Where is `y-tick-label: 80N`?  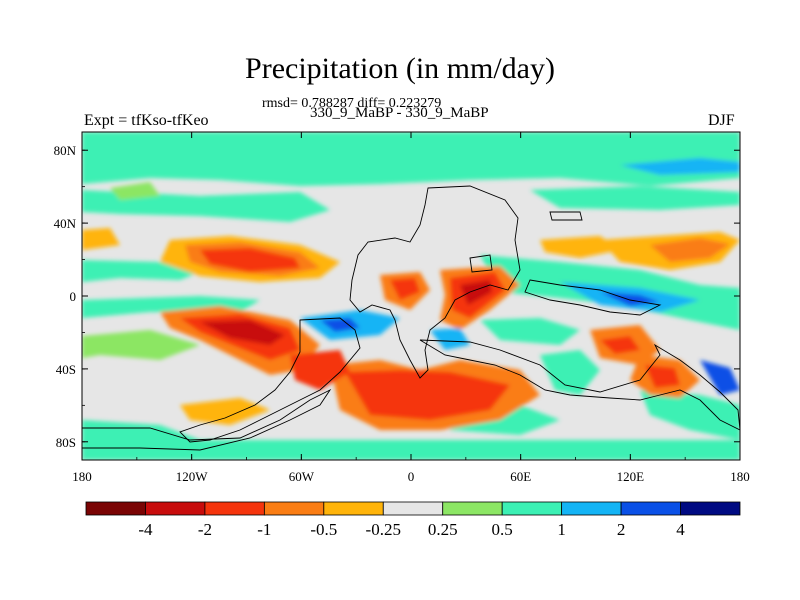
y-tick-label: 80N is located at coordinates (65, 150).